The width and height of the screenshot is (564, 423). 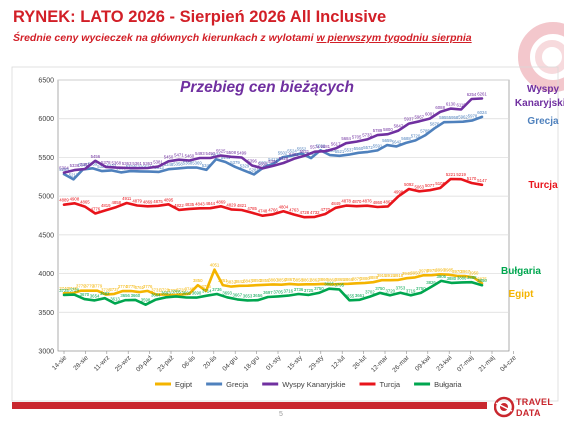 I want to click on data-label: 4821, so click(x=242, y=205).